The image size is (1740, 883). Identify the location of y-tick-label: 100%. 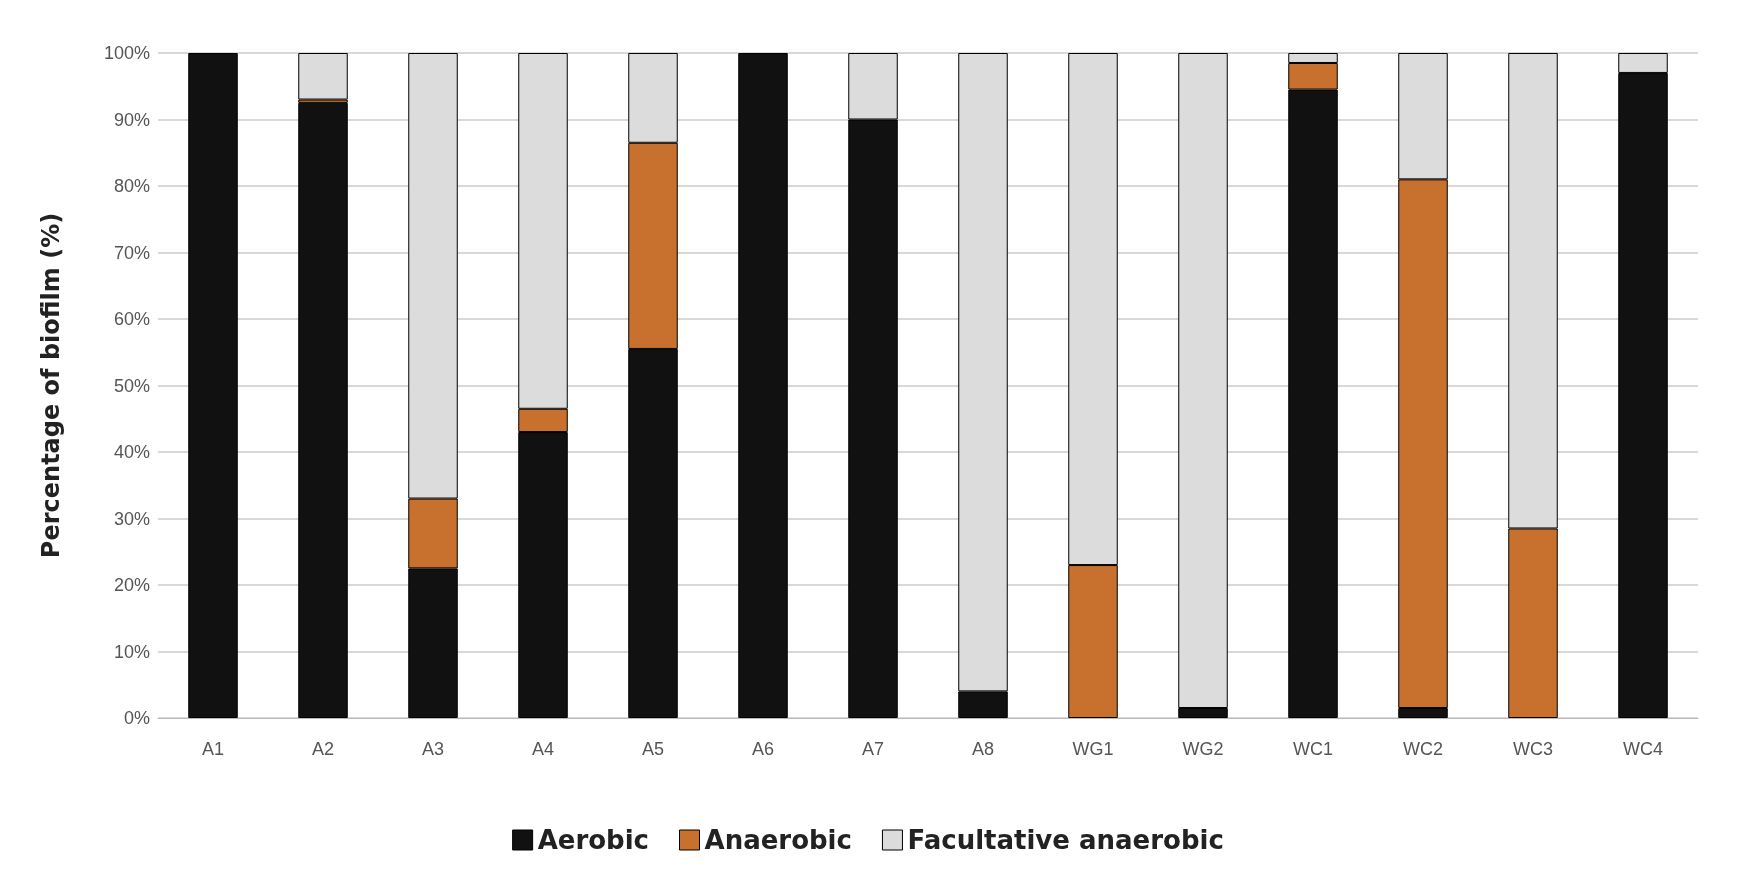
(126, 53).